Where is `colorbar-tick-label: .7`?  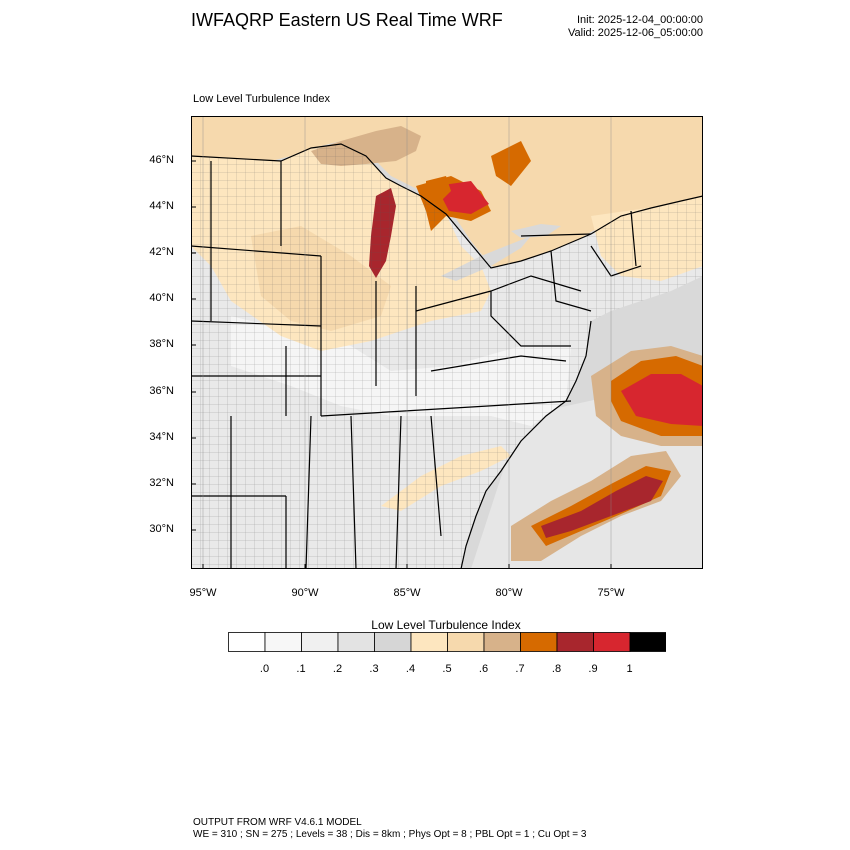 colorbar-tick-label: .7 is located at coordinates (520, 669).